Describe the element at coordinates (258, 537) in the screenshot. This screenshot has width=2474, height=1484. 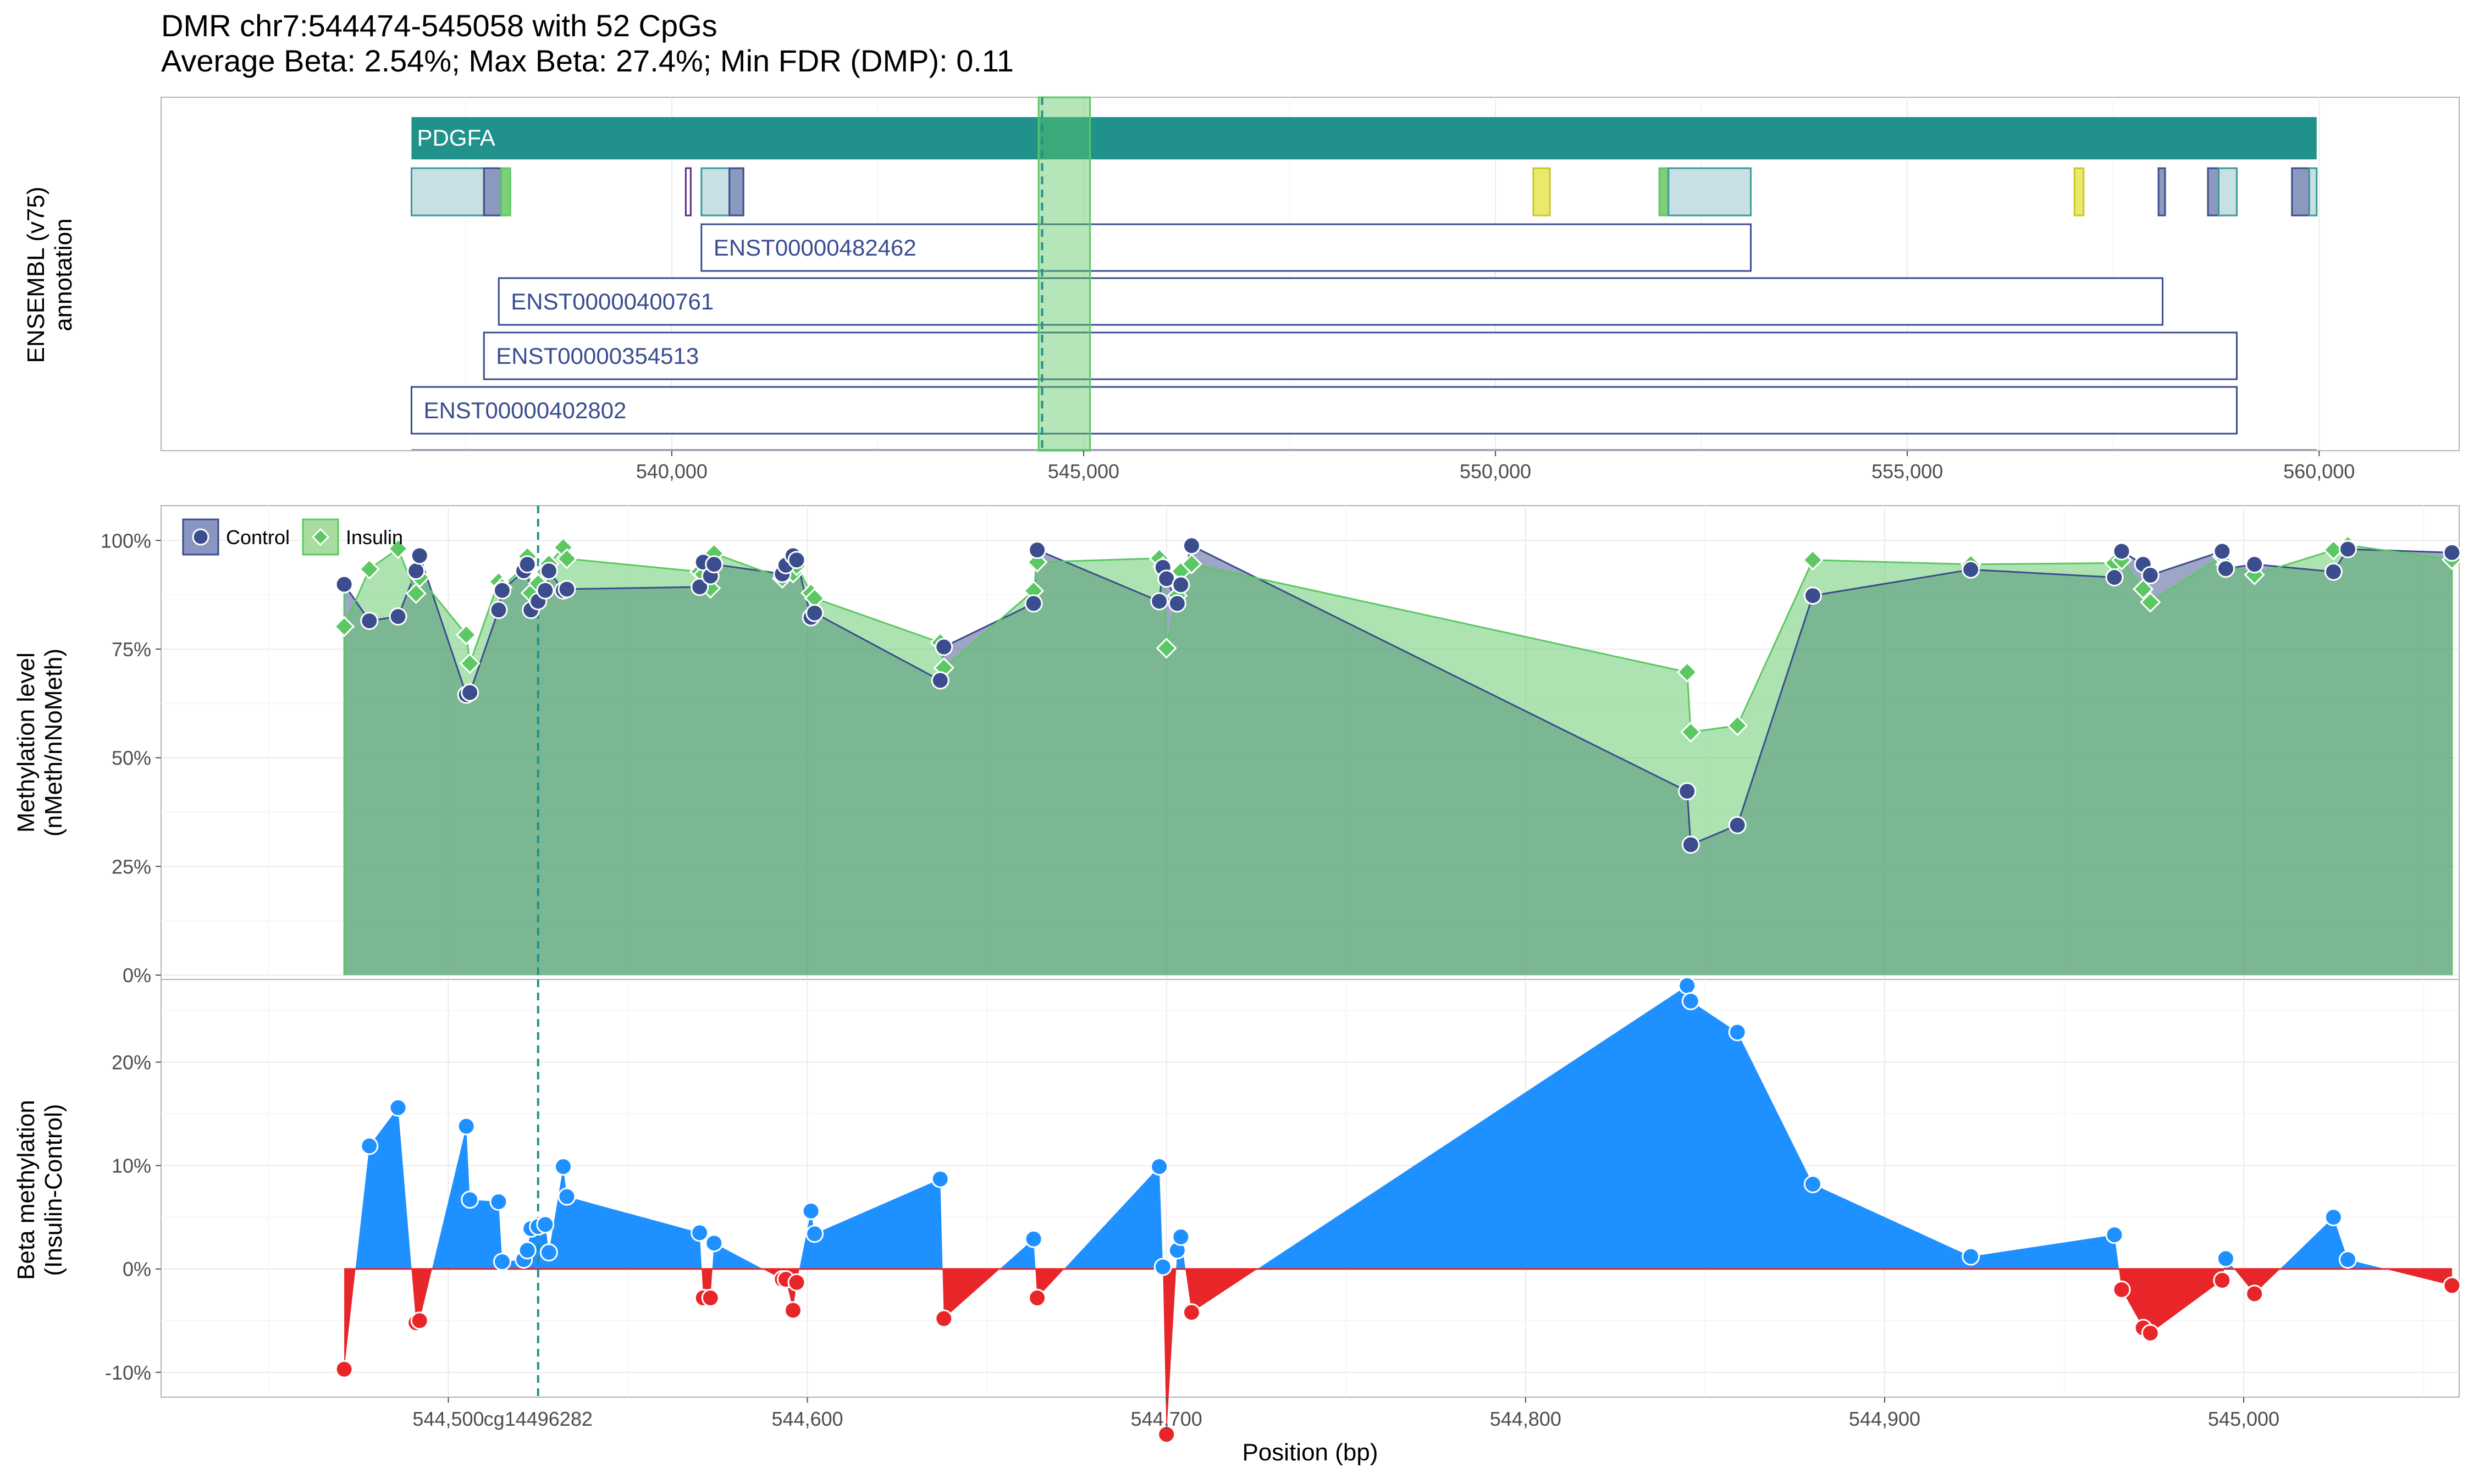
I see `legend-control-label: Control` at that location.